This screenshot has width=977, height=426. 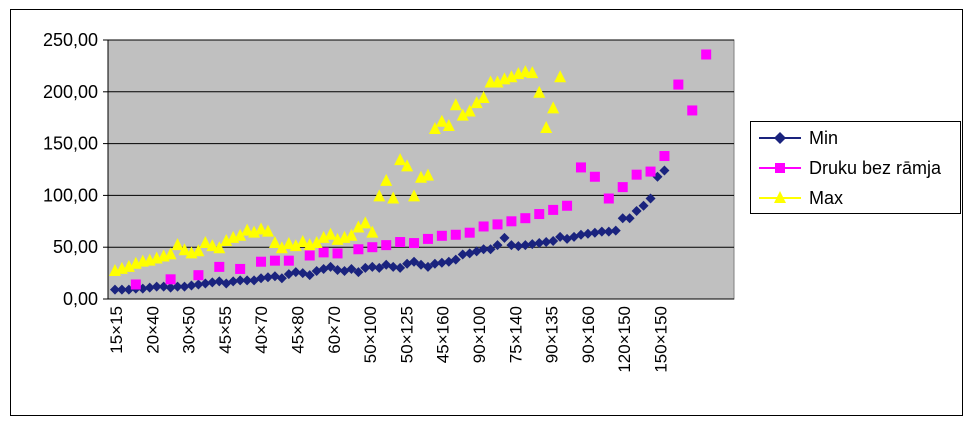 I want to click on x-tick-label: 120×150, so click(x=624, y=339).